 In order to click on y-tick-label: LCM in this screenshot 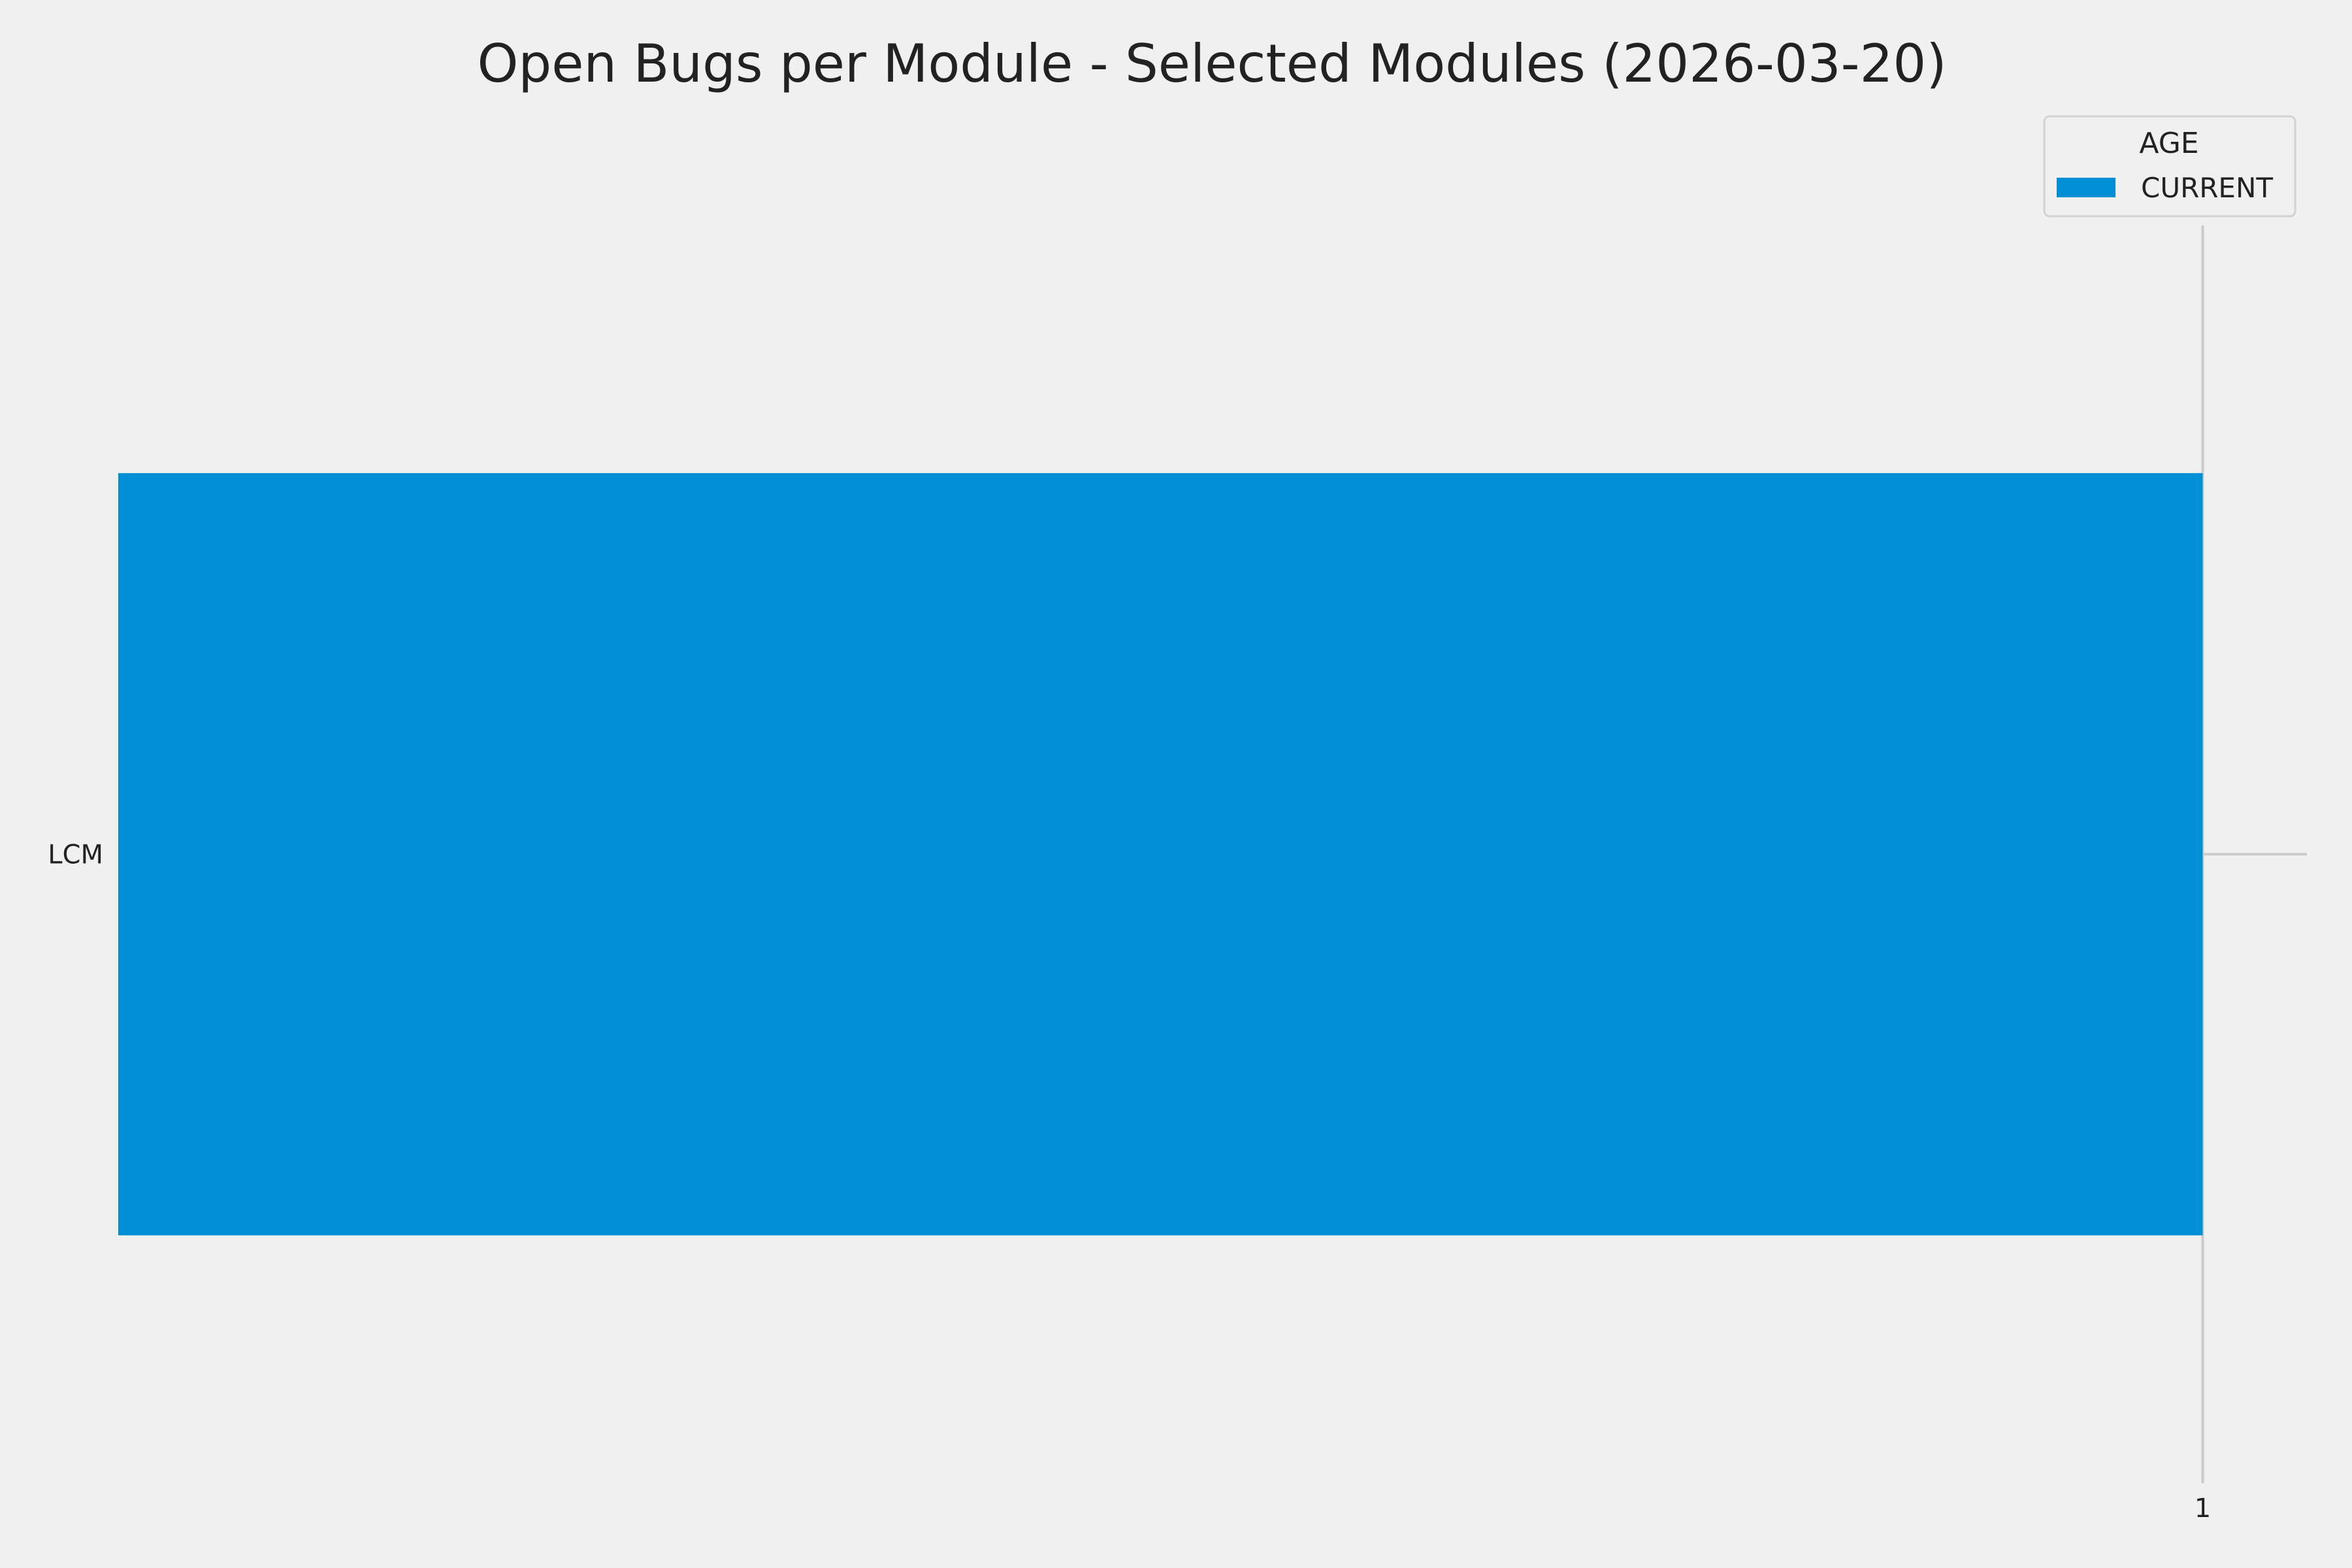, I will do `click(75, 855)`.